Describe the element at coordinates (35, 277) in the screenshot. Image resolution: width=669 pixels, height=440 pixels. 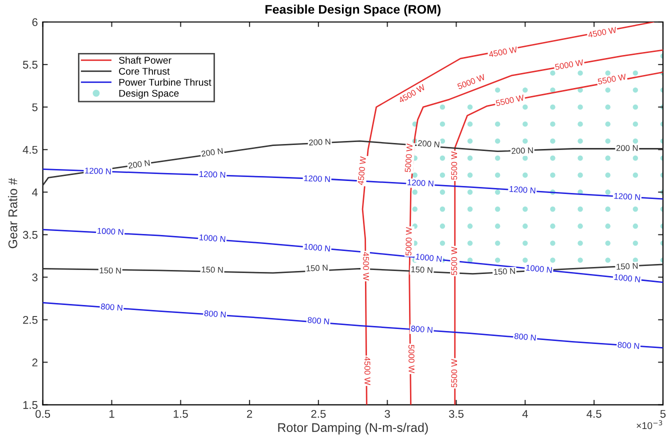
I see `y-tick-label: 3` at that location.